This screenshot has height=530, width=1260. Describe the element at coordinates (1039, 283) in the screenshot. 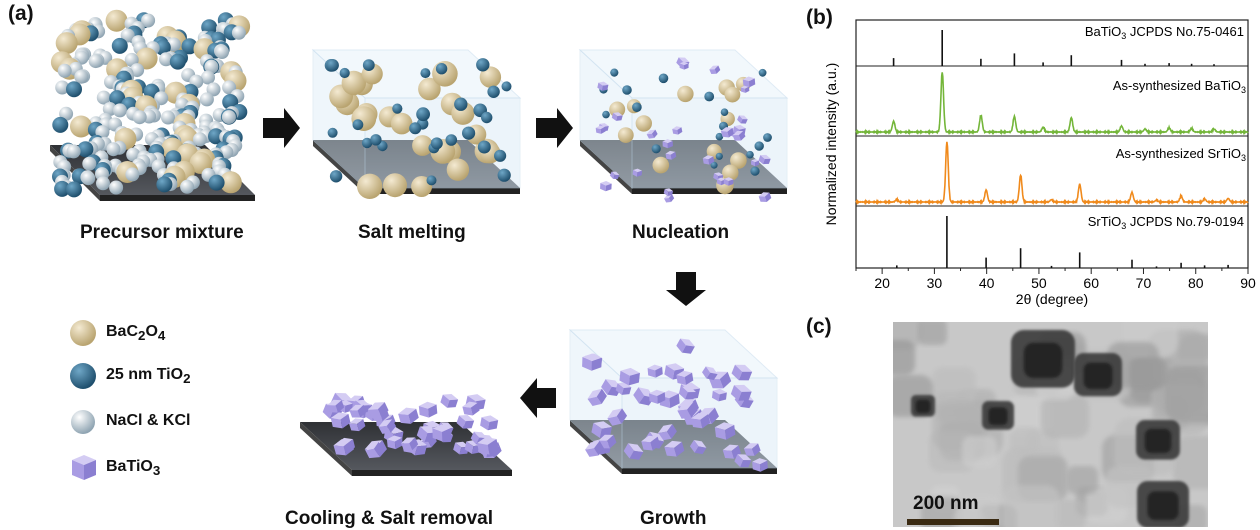

I see `x-tick-label: 50` at that location.